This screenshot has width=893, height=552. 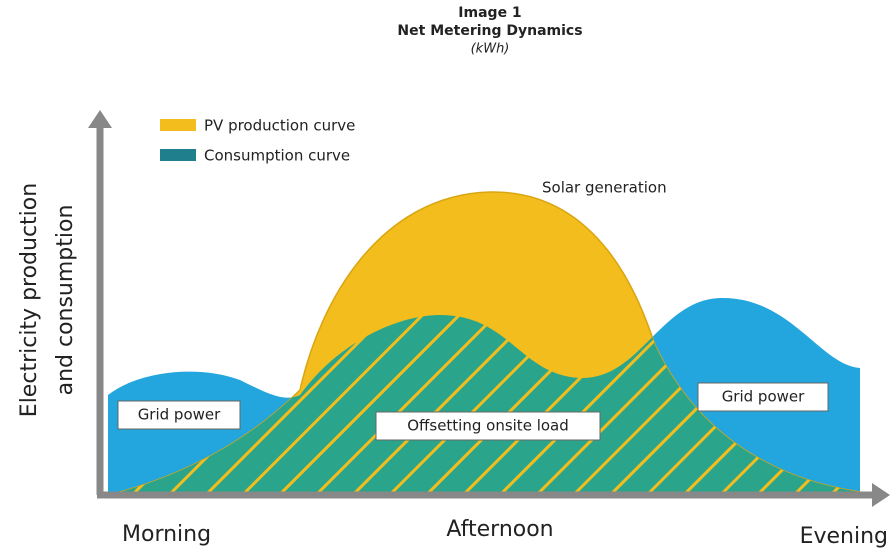 What do you see at coordinates (65, 300) in the screenshot?
I see `y-axis-label: and consumption` at bounding box center [65, 300].